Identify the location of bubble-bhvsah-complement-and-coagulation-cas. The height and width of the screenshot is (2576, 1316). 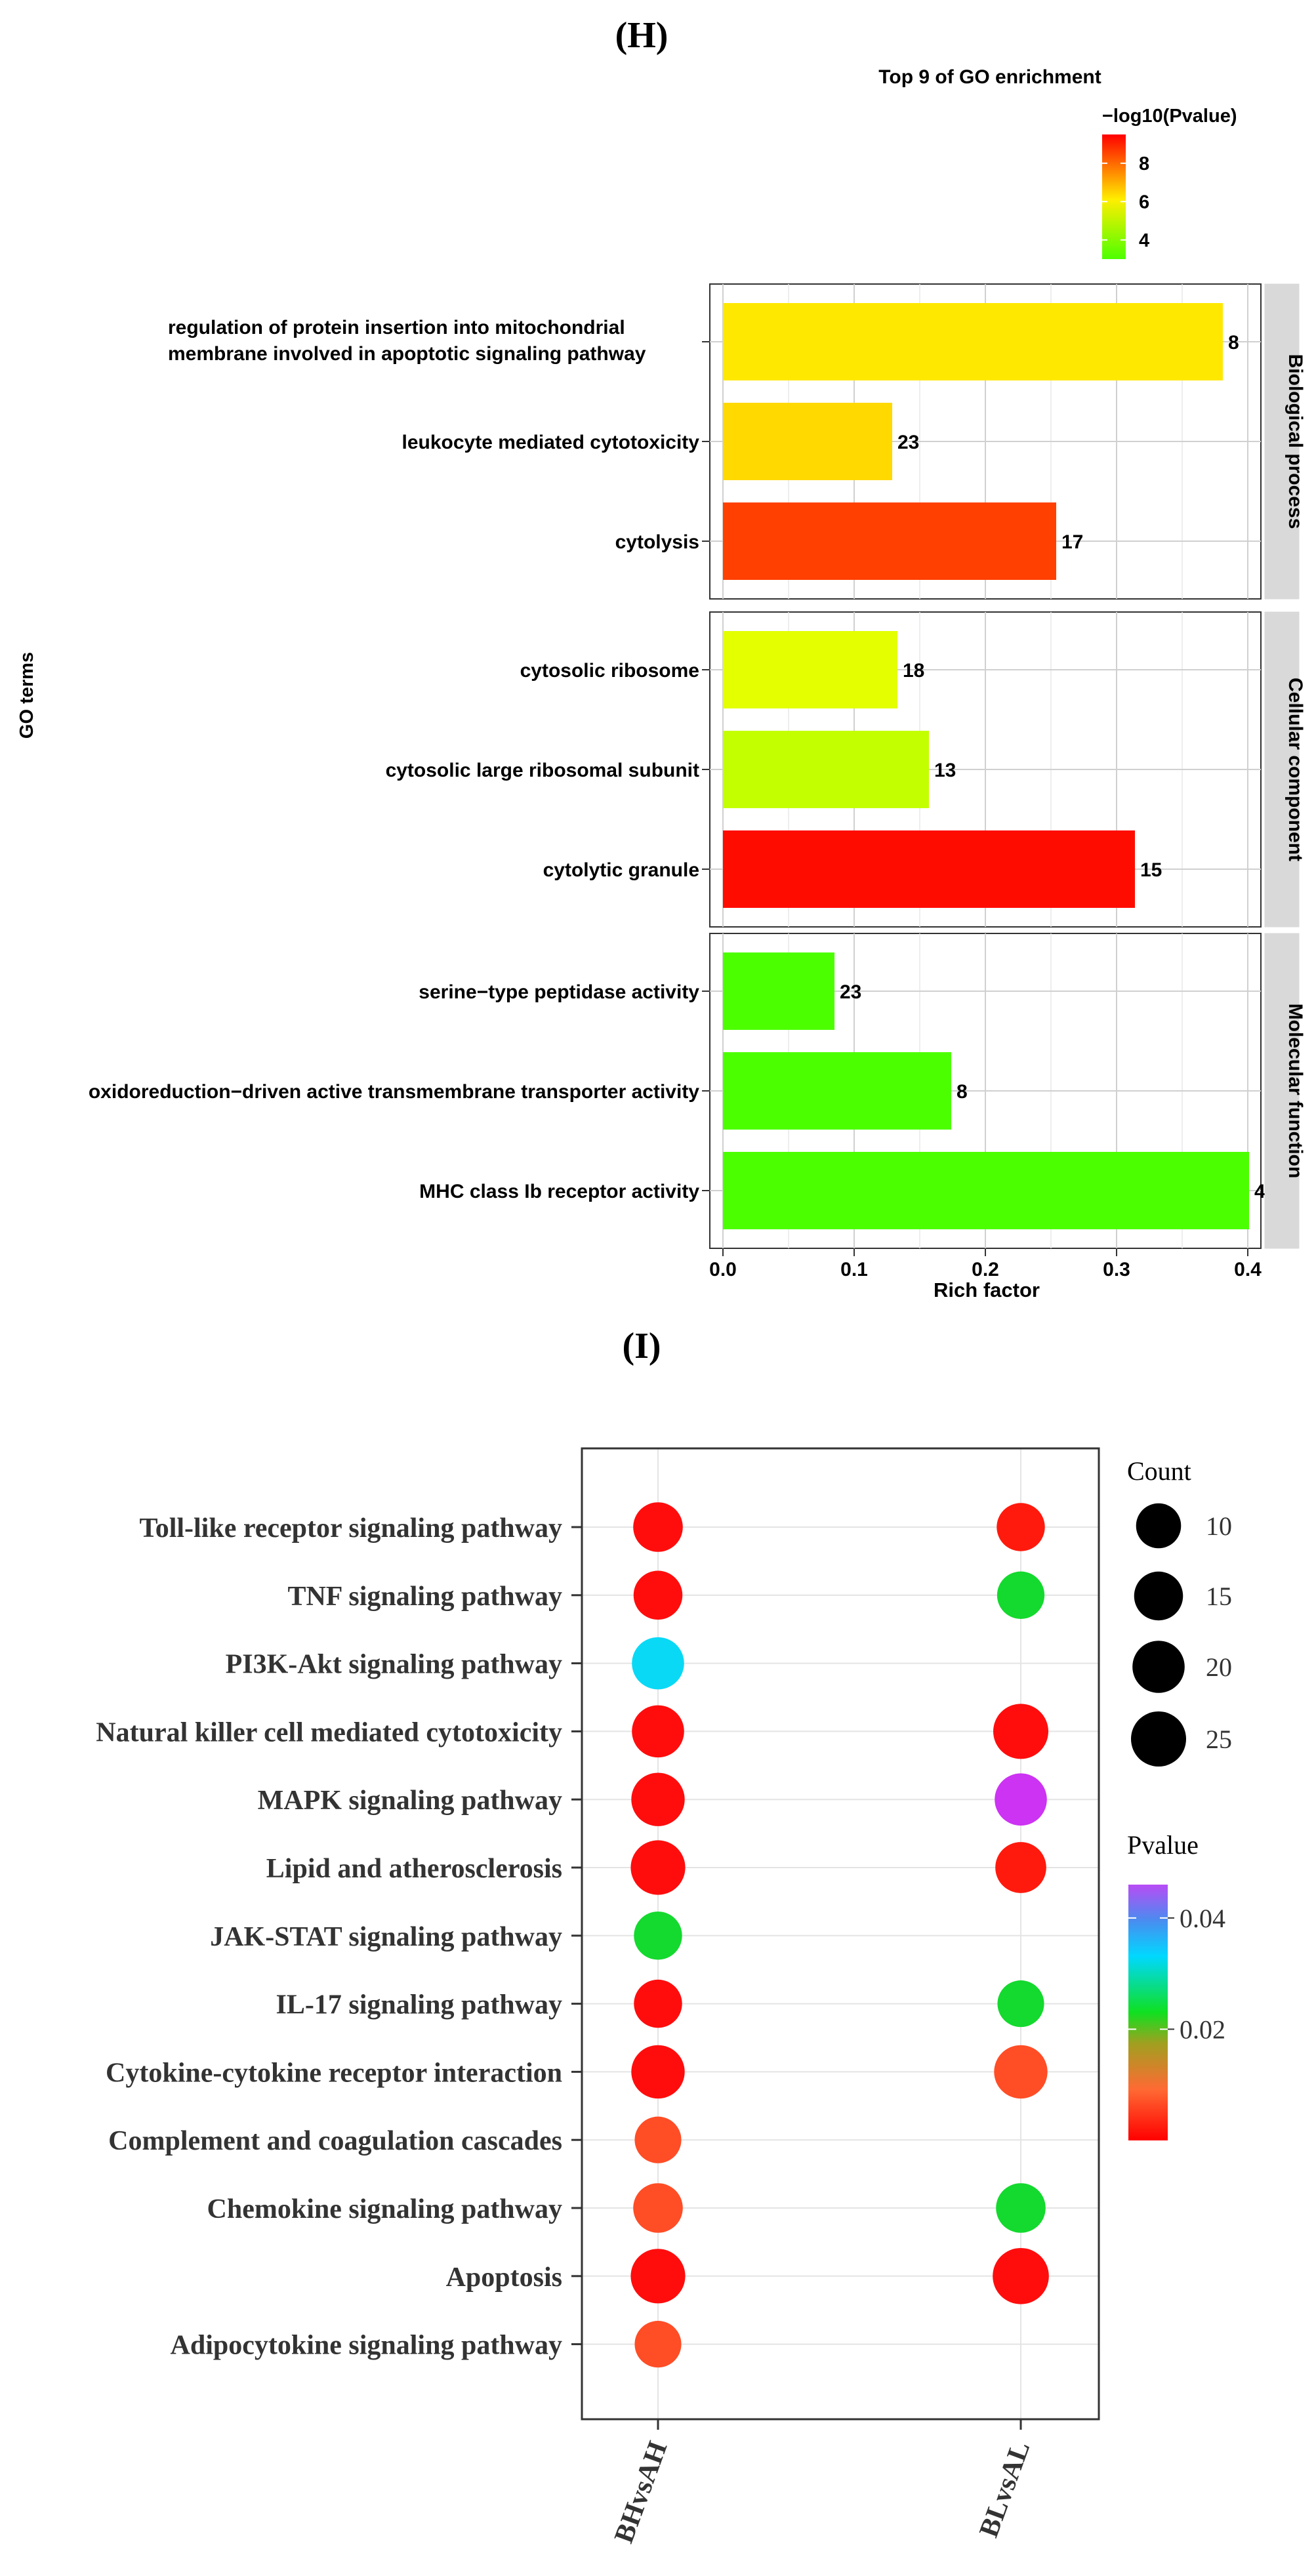
(658, 2139).